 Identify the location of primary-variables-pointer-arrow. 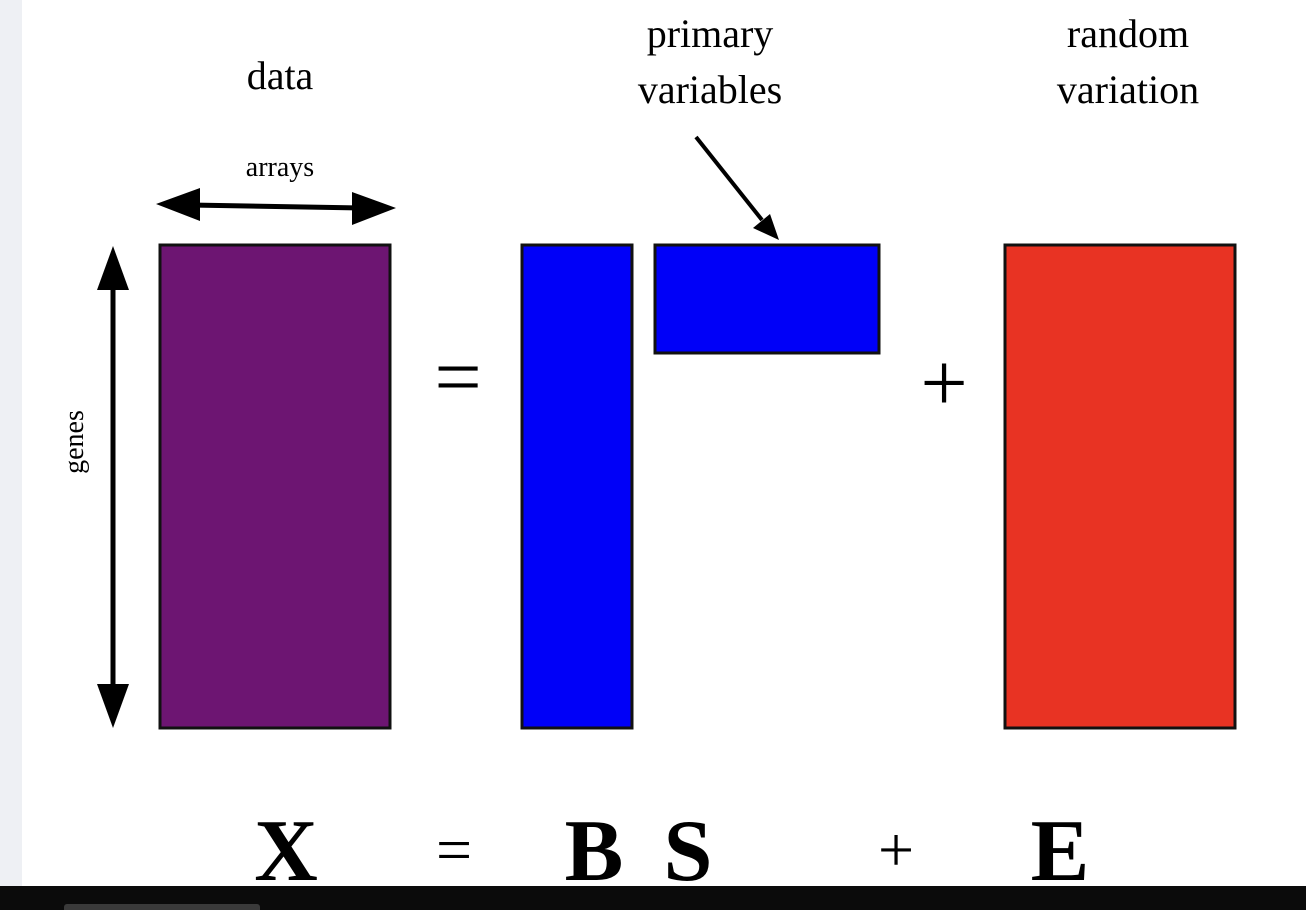
(736, 187).